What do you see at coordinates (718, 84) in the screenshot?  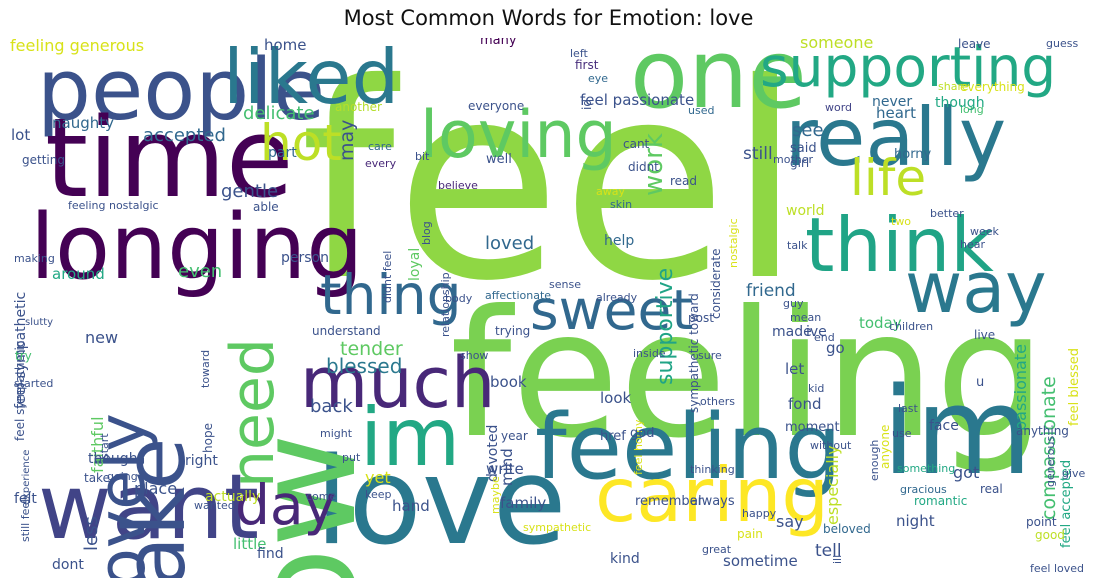 I see `word: one` at bounding box center [718, 84].